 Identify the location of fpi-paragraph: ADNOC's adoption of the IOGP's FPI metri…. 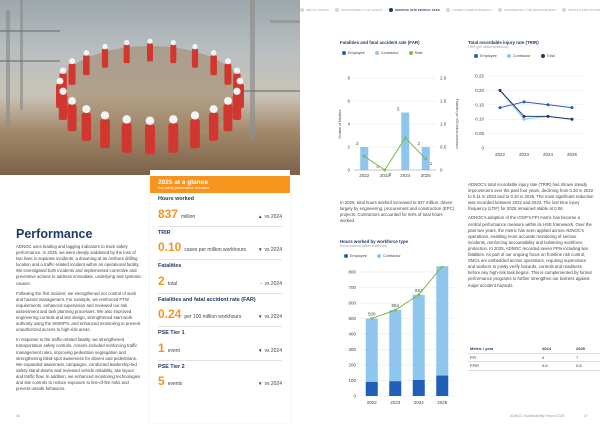
(530, 251).